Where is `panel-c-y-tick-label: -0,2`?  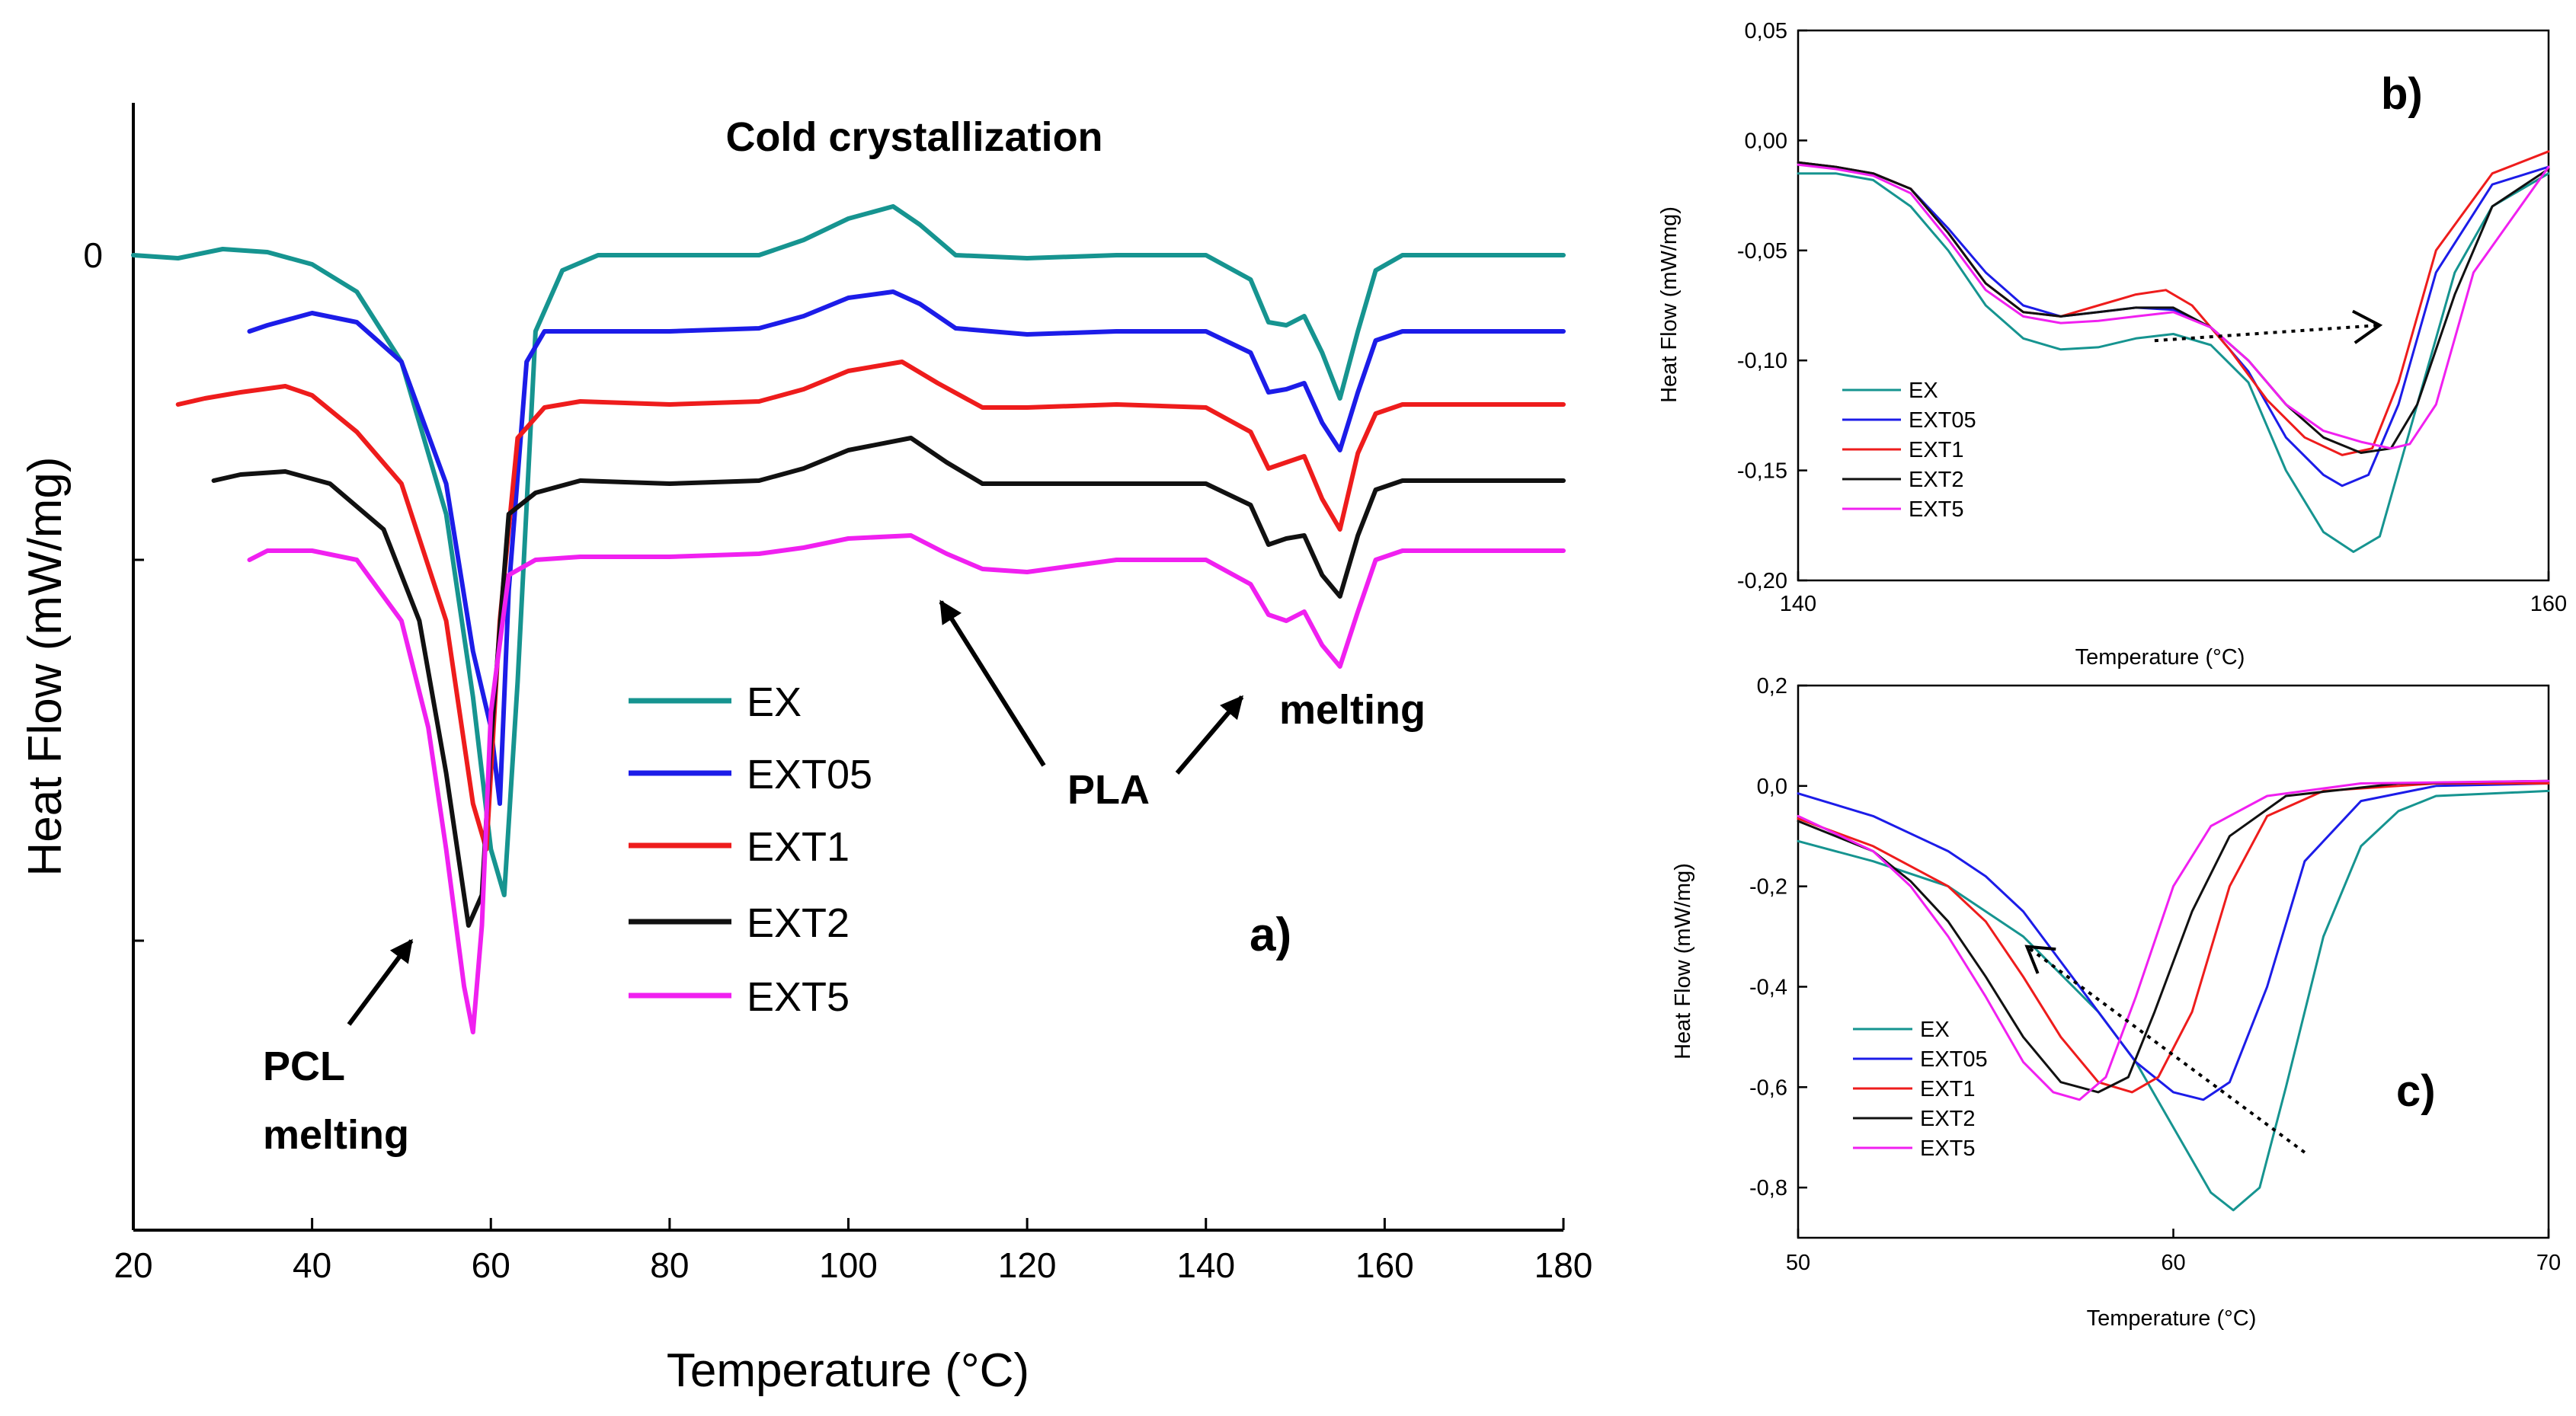 panel-c-y-tick-label: -0,2 is located at coordinates (1768, 888).